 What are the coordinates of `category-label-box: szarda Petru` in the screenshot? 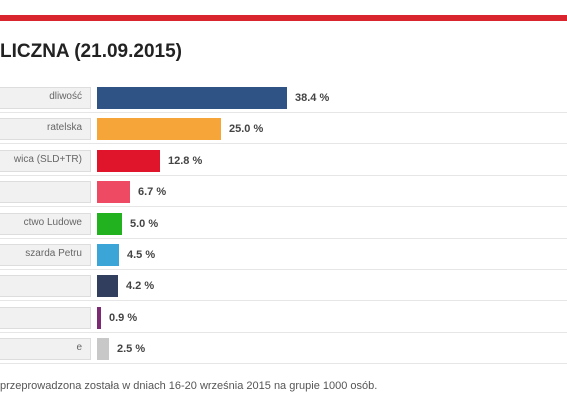 It's located at (45, 255).